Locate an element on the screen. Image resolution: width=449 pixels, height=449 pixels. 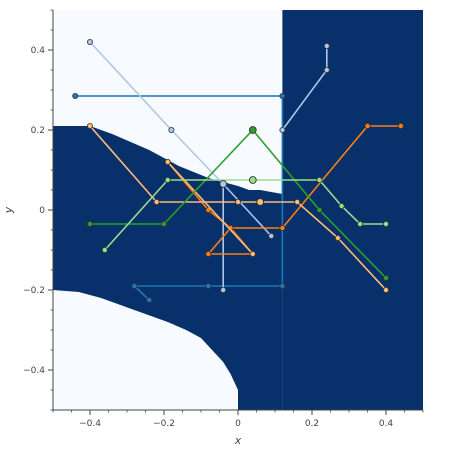
y-tick-label: 0.2 is located at coordinates (38, 131).